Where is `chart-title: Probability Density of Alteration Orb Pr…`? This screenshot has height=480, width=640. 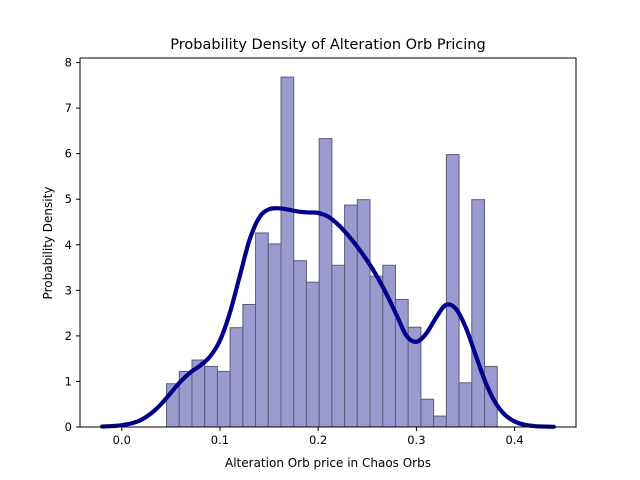
chart-title: Probability Density of Alteration Orb Pr… is located at coordinates (327, 45).